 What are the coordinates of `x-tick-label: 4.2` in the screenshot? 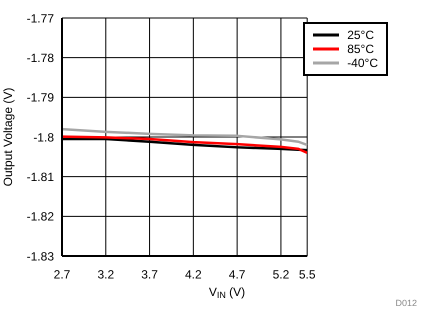 It's located at (193, 275).